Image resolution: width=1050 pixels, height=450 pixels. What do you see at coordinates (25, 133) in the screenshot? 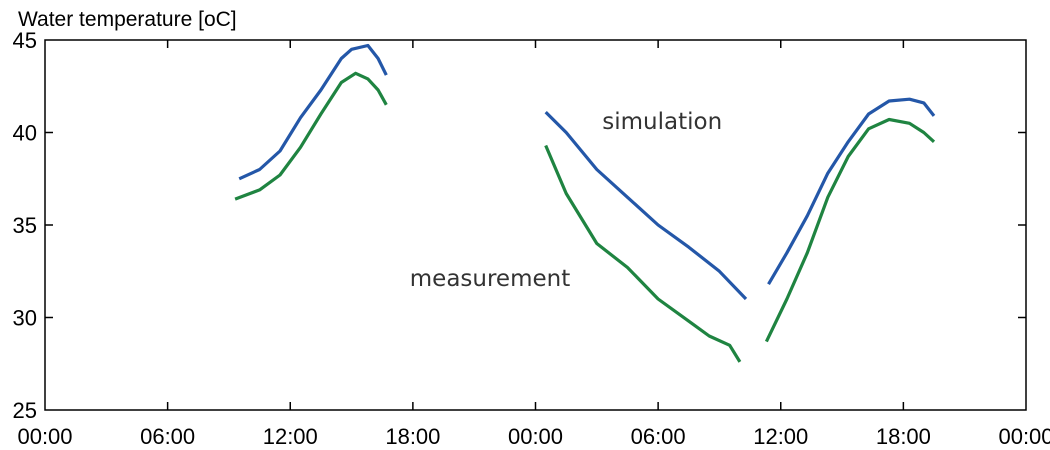
I see `y-tick-label: 40` at bounding box center [25, 133].